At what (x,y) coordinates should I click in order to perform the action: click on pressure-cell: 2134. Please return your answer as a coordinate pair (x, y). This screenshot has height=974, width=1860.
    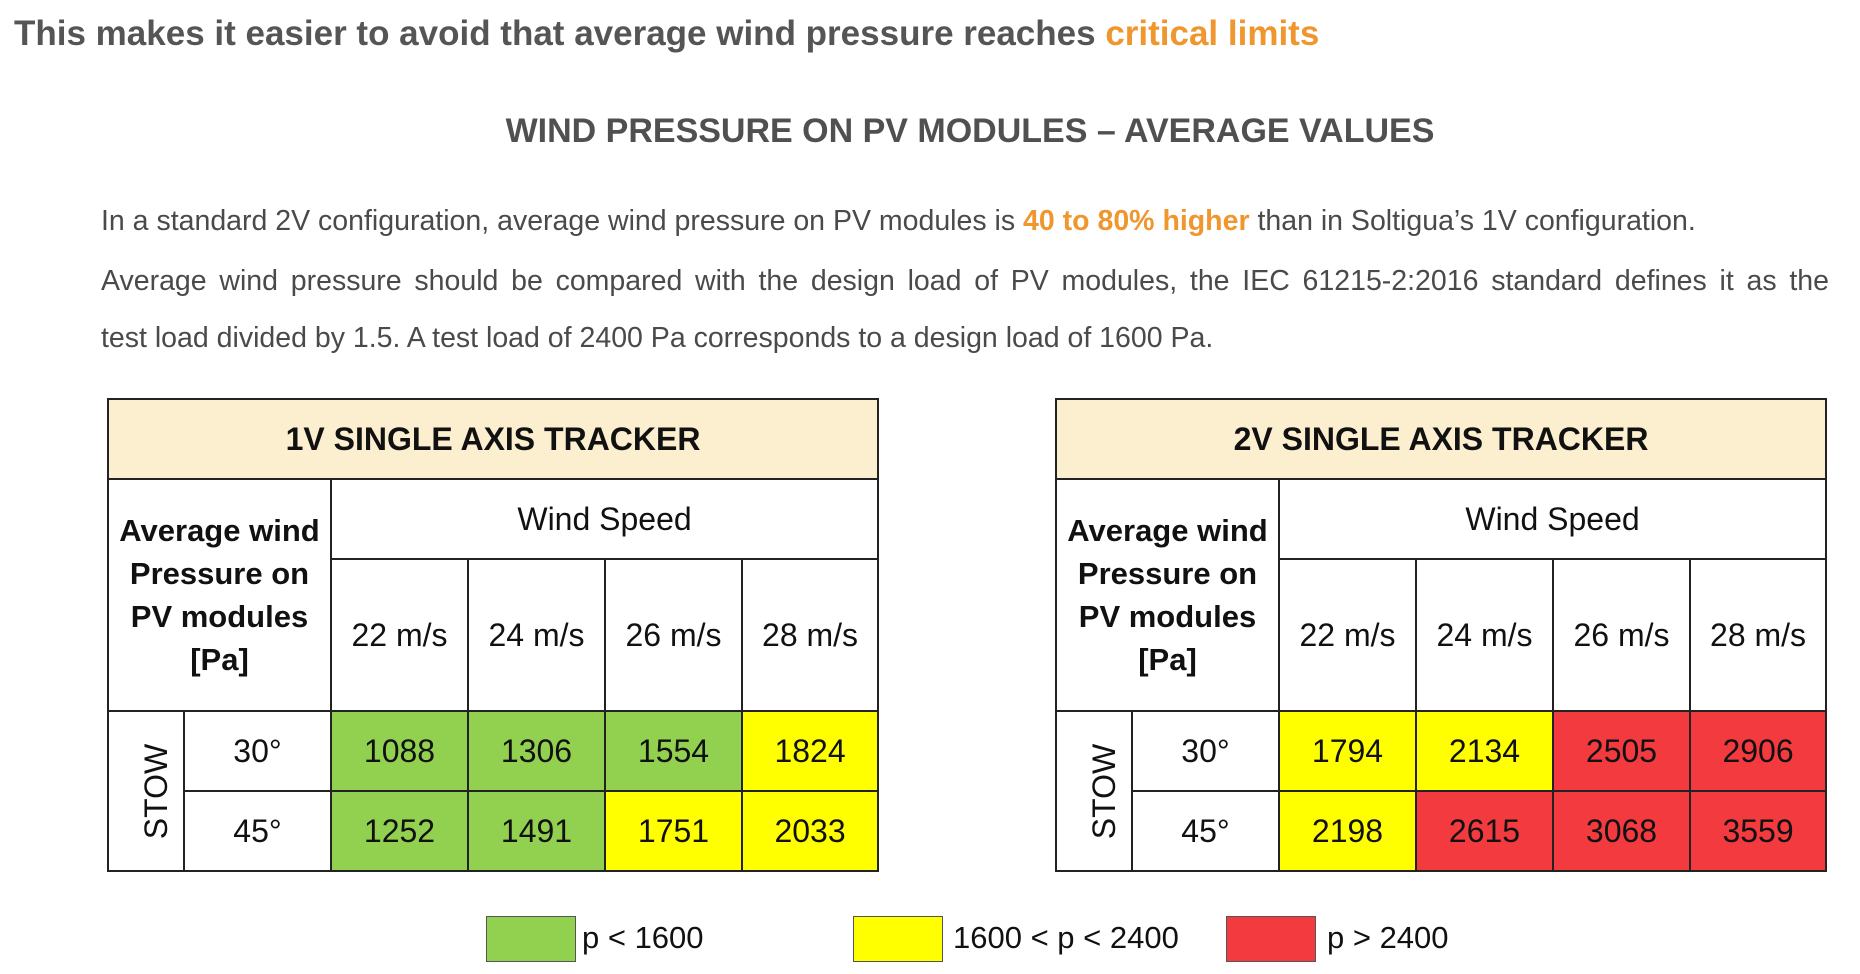
    Looking at the image, I should click on (1484, 751).